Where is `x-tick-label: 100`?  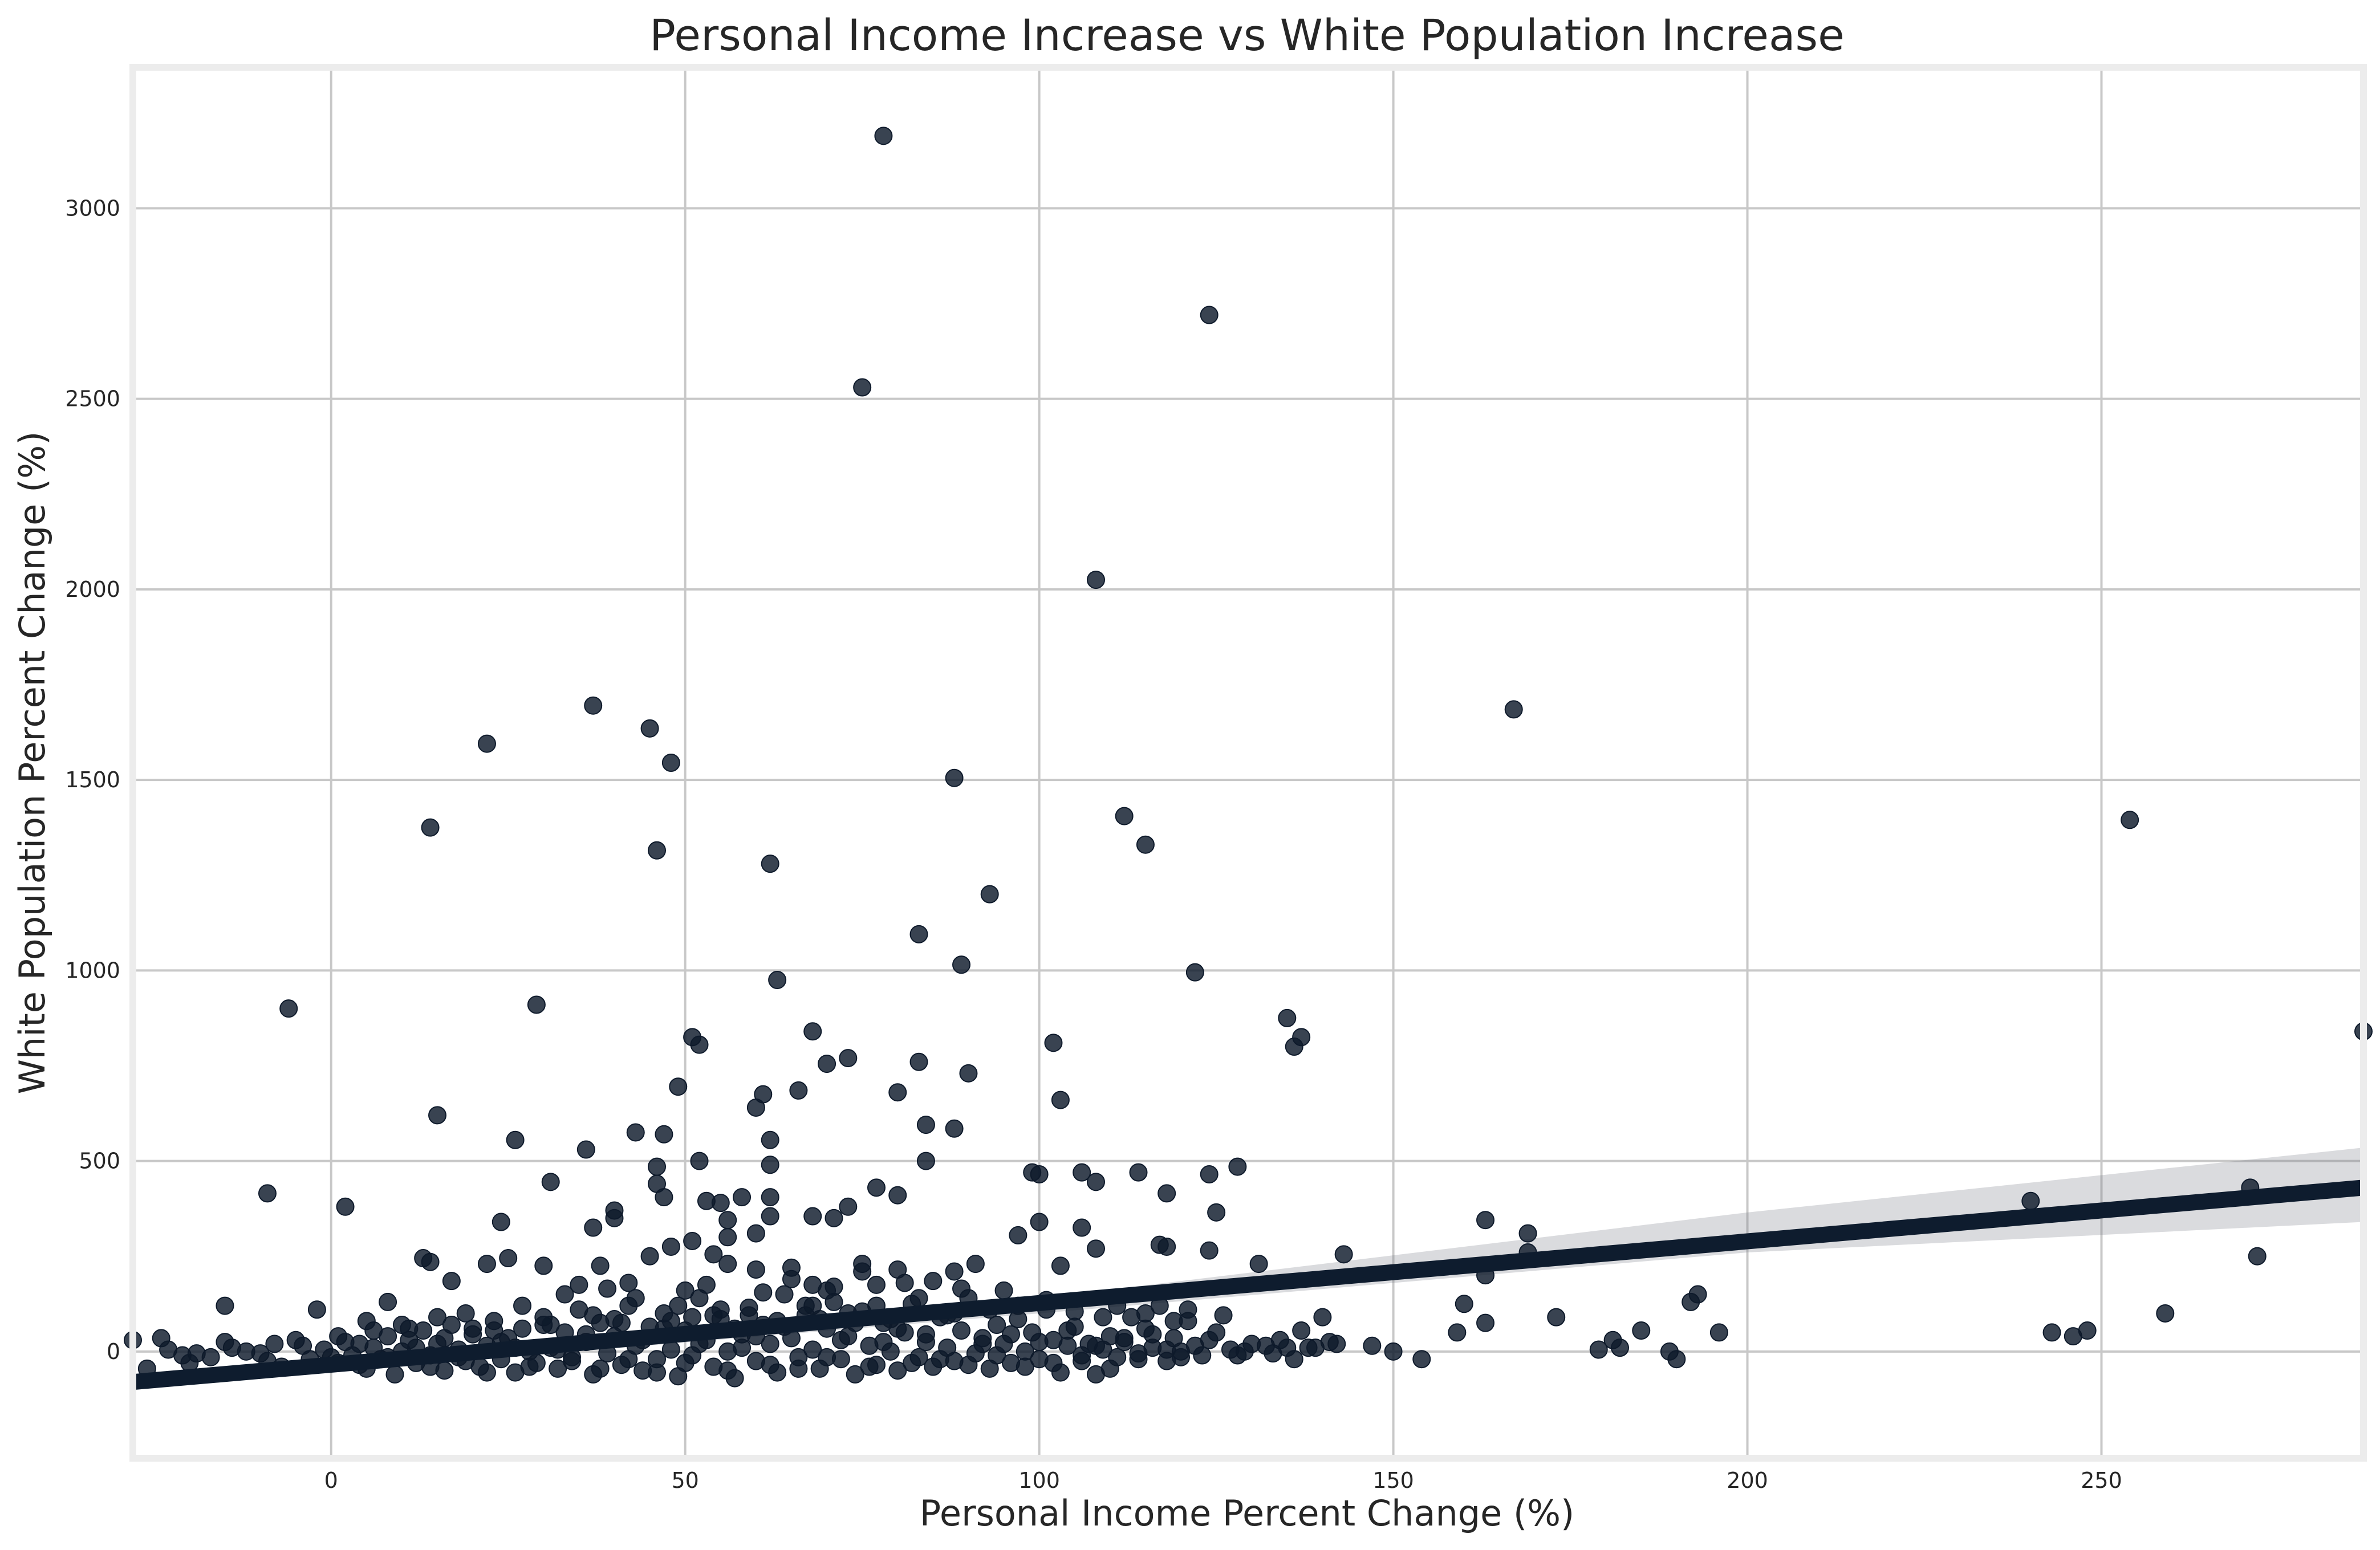 x-tick-label: 100 is located at coordinates (1039, 1480).